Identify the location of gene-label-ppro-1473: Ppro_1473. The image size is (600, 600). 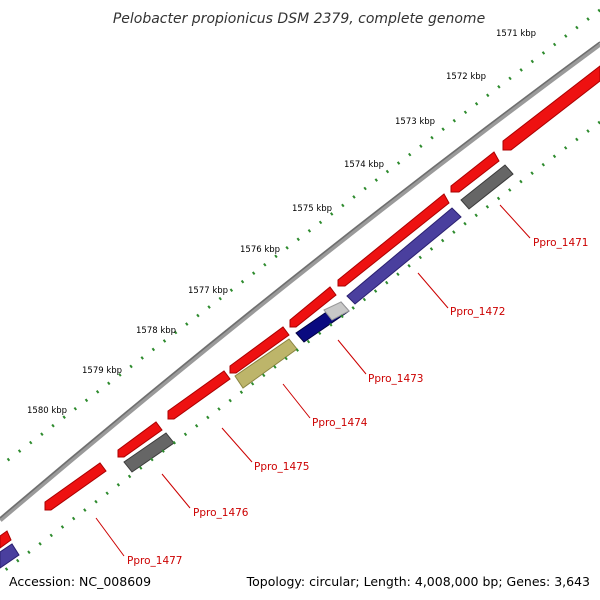
(395, 379).